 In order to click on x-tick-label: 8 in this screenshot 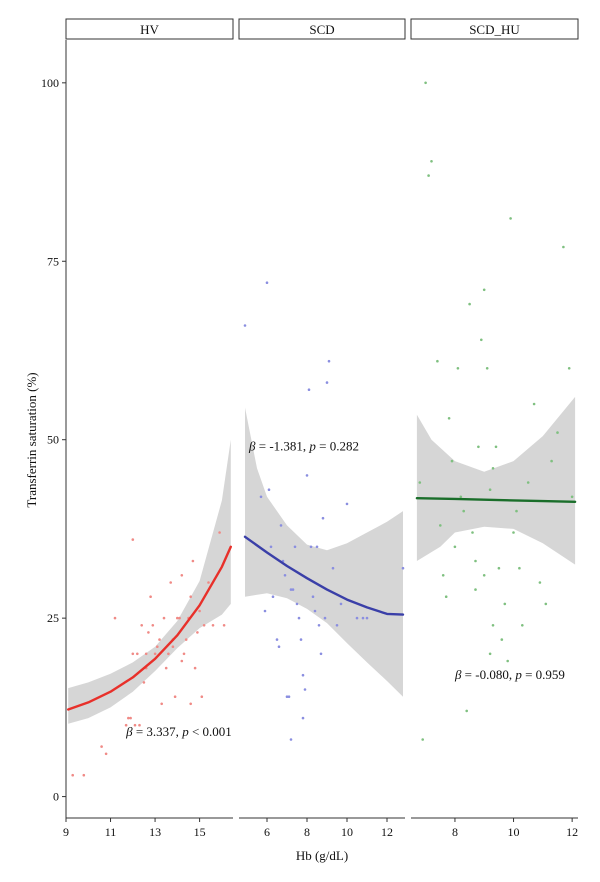, I will do `click(455, 832)`.